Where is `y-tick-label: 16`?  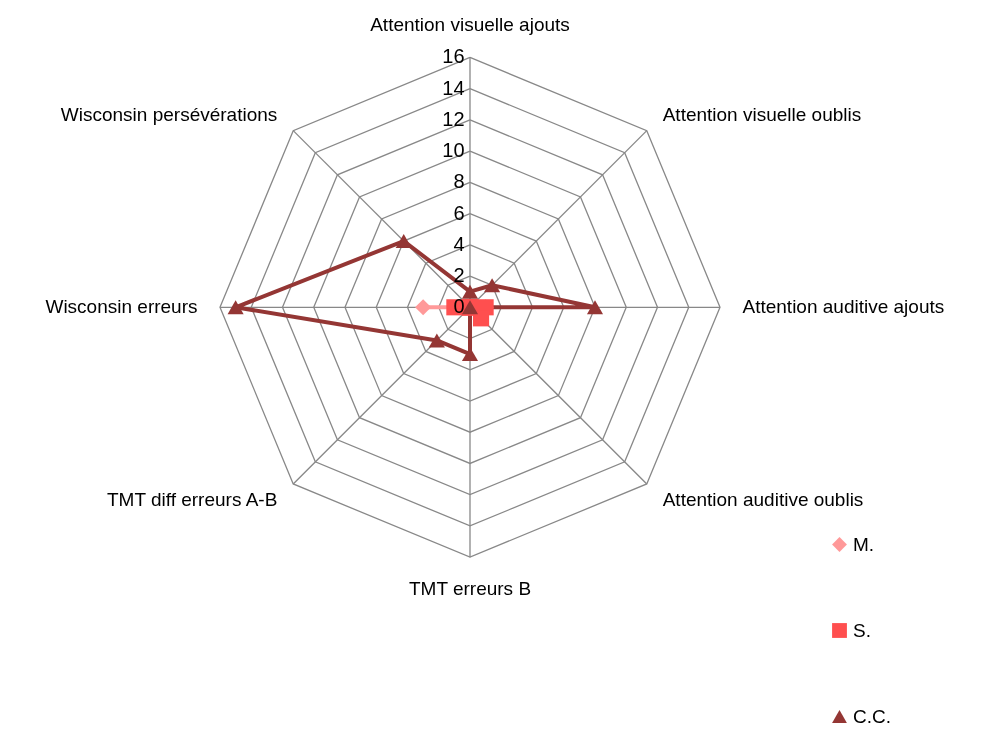 y-tick-label: 16 is located at coordinates (453, 56).